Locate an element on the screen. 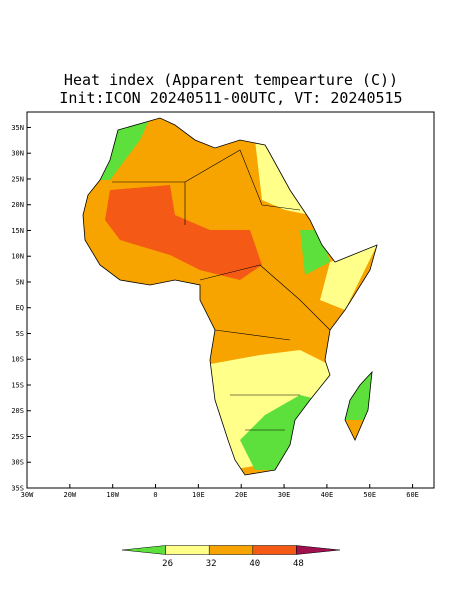 The height and width of the screenshot is (604, 463). lon-tick-label: 30W is located at coordinates (27, 495).